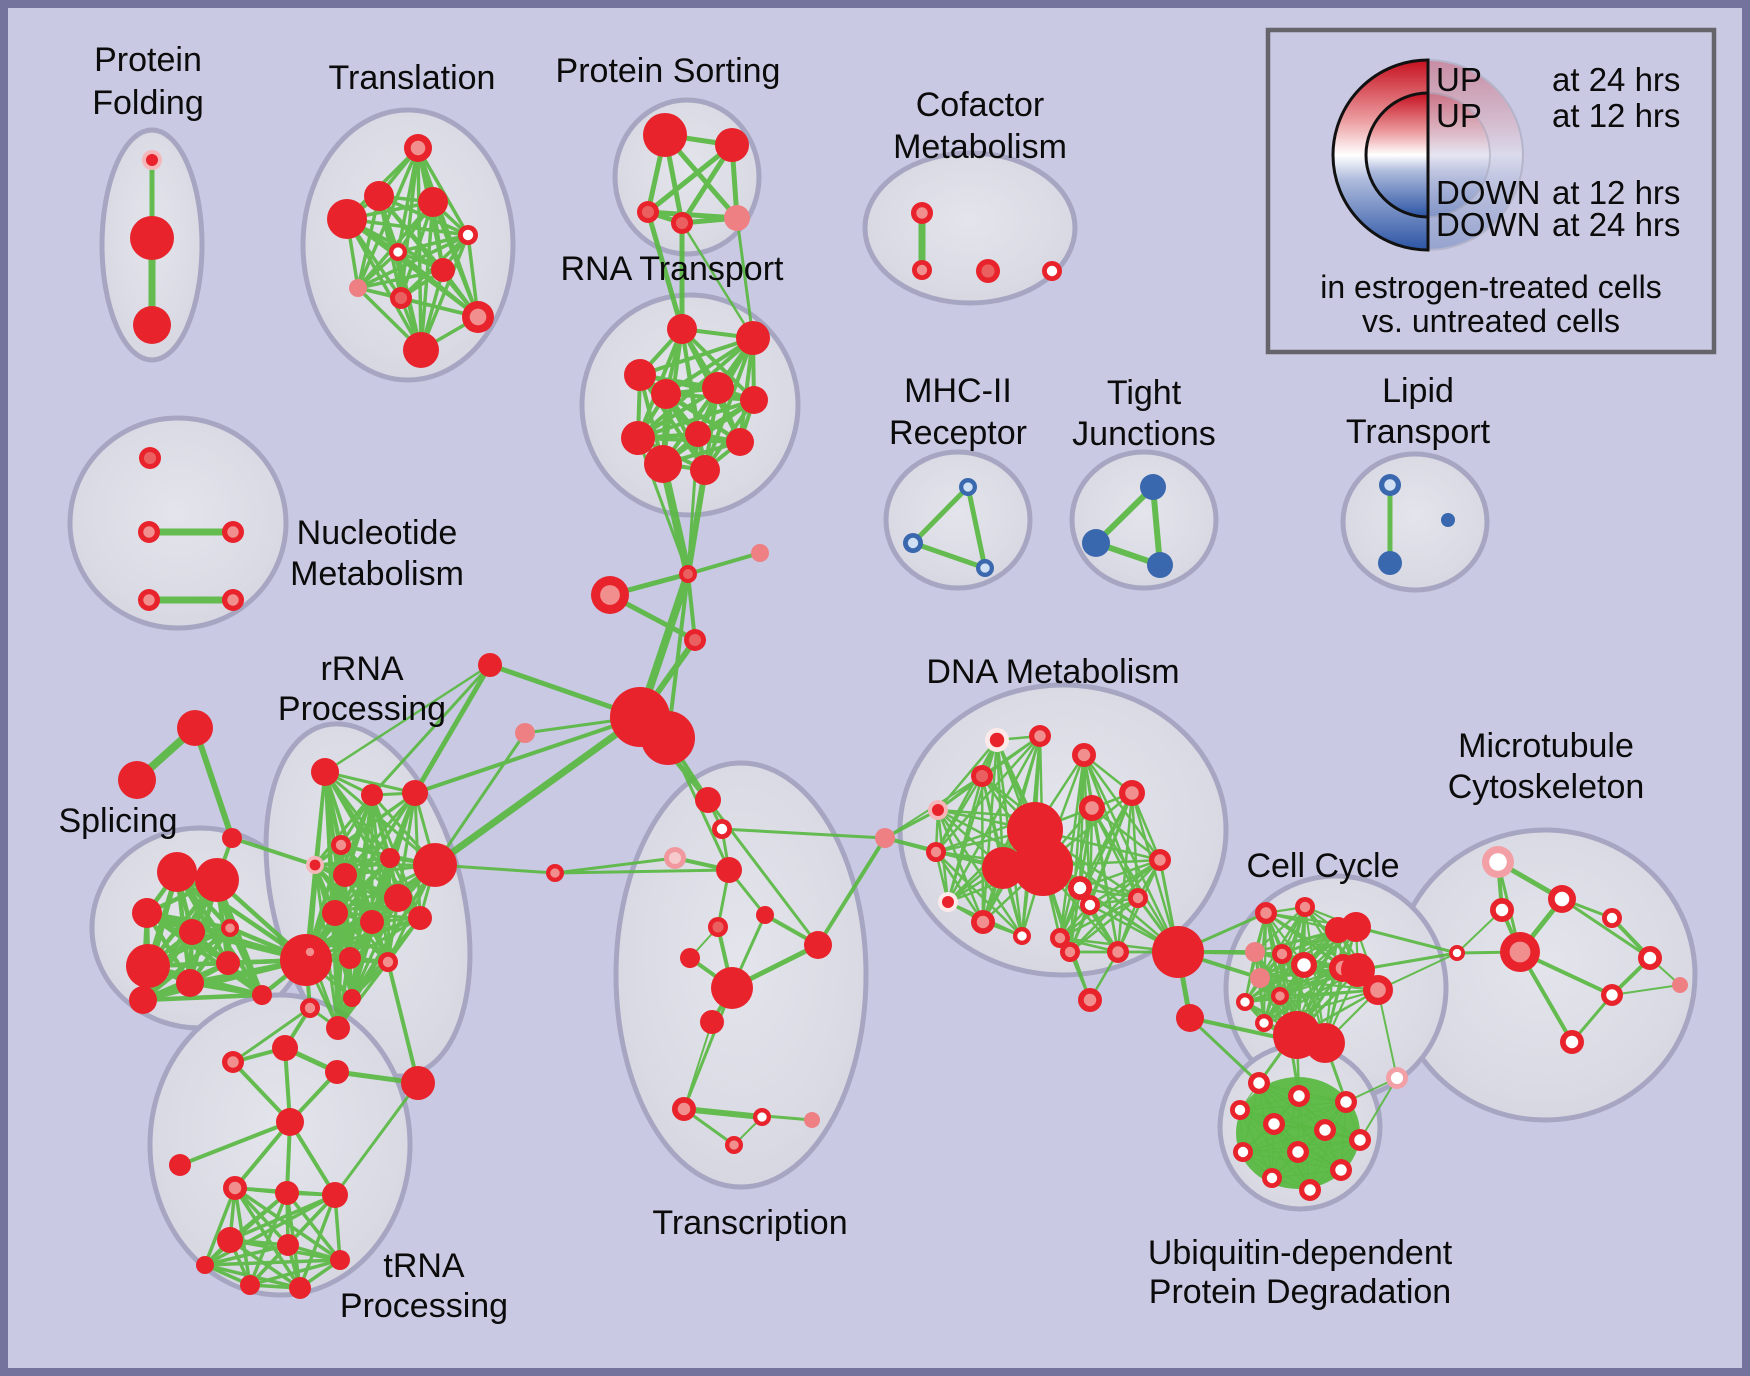 The height and width of the screenshot is (1376, 1750). What do you see at coordinates (682, 329) in the screenshot?
I see `gene-node-rt1` at bounding box center [682, 329].